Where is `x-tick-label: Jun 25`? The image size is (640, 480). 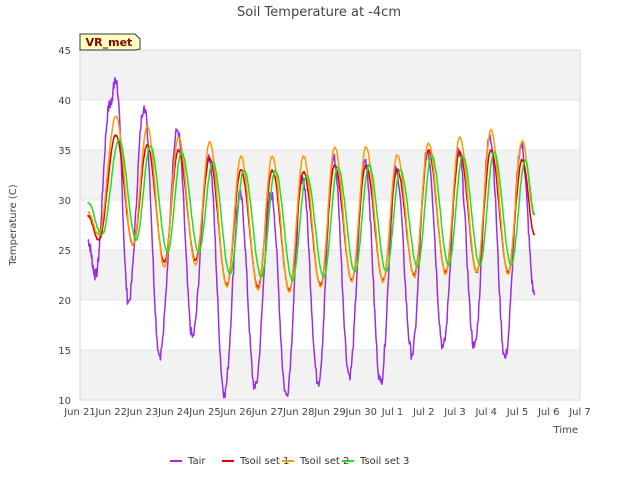
x-tick-label: Jun 25 is located at coordinates (204, 412).